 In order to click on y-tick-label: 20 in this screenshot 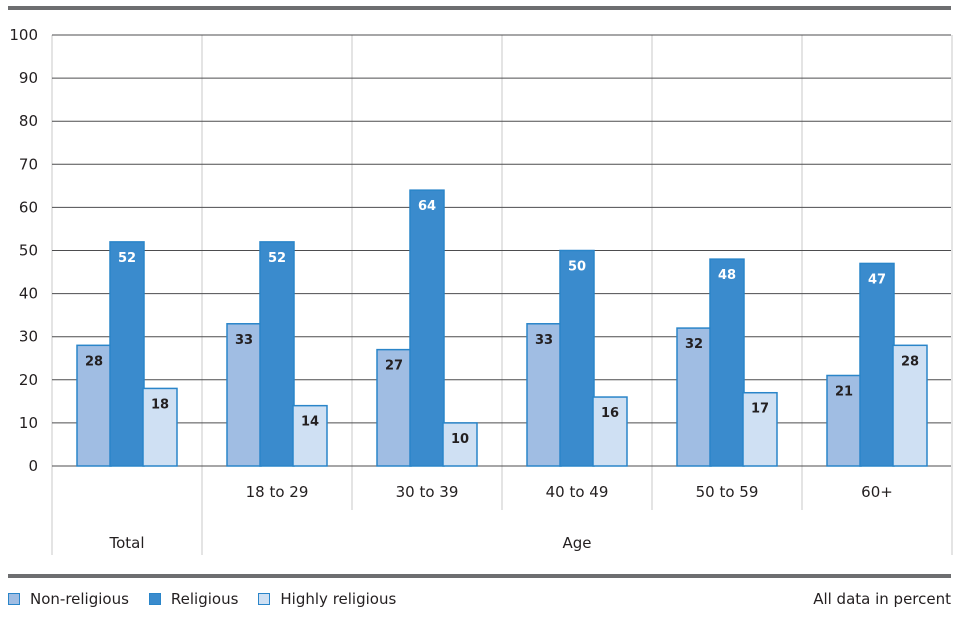, I will do `click(28, 380)`.